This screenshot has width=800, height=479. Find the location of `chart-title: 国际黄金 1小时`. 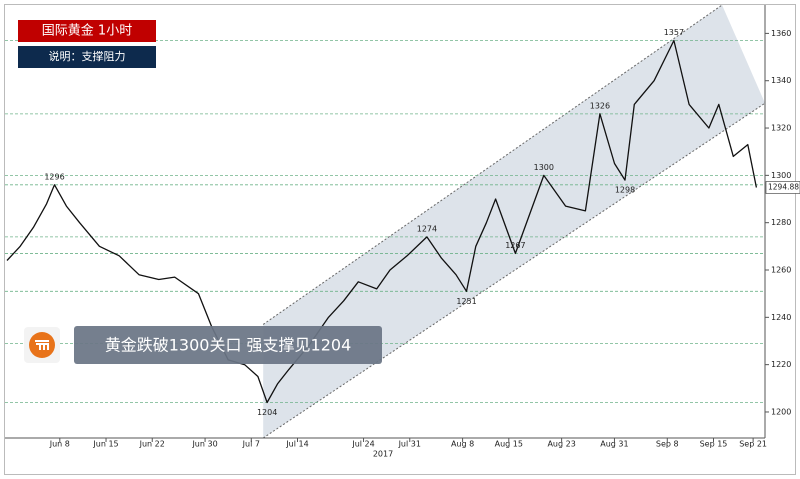

chart-title: 国际黄金 1小时 is located at coordinates (87, 31).